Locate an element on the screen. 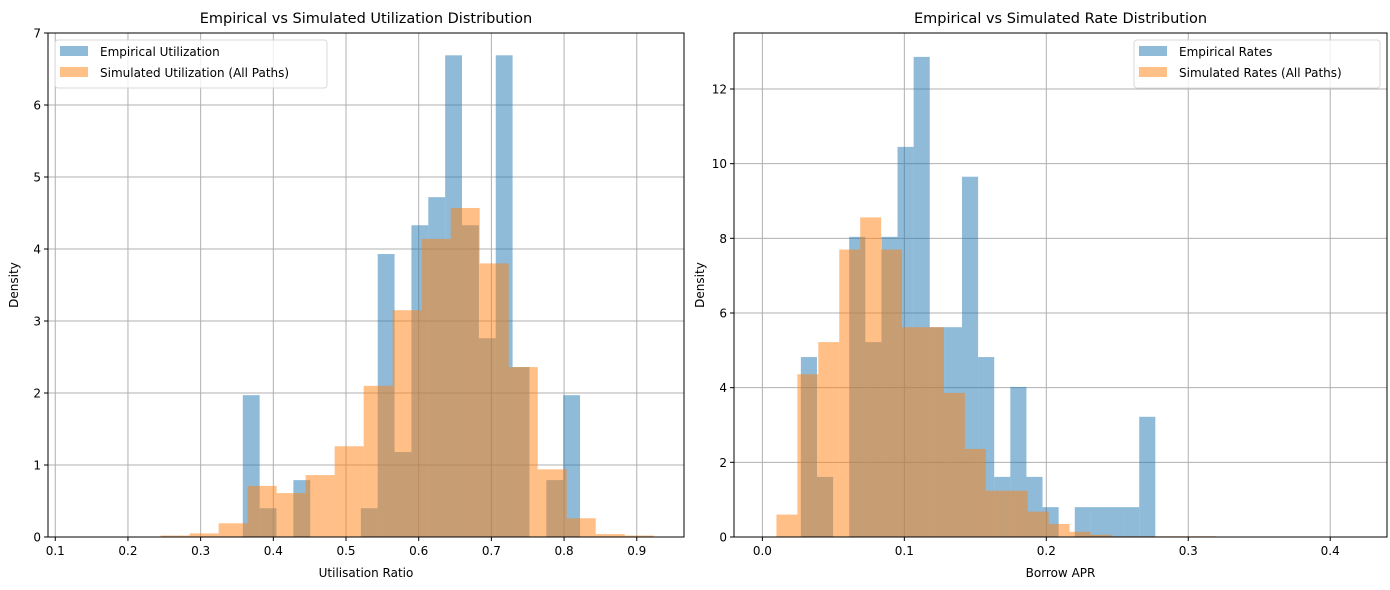  x-axis-label: Utilisation Ratio is located at coordinates (366, 573).